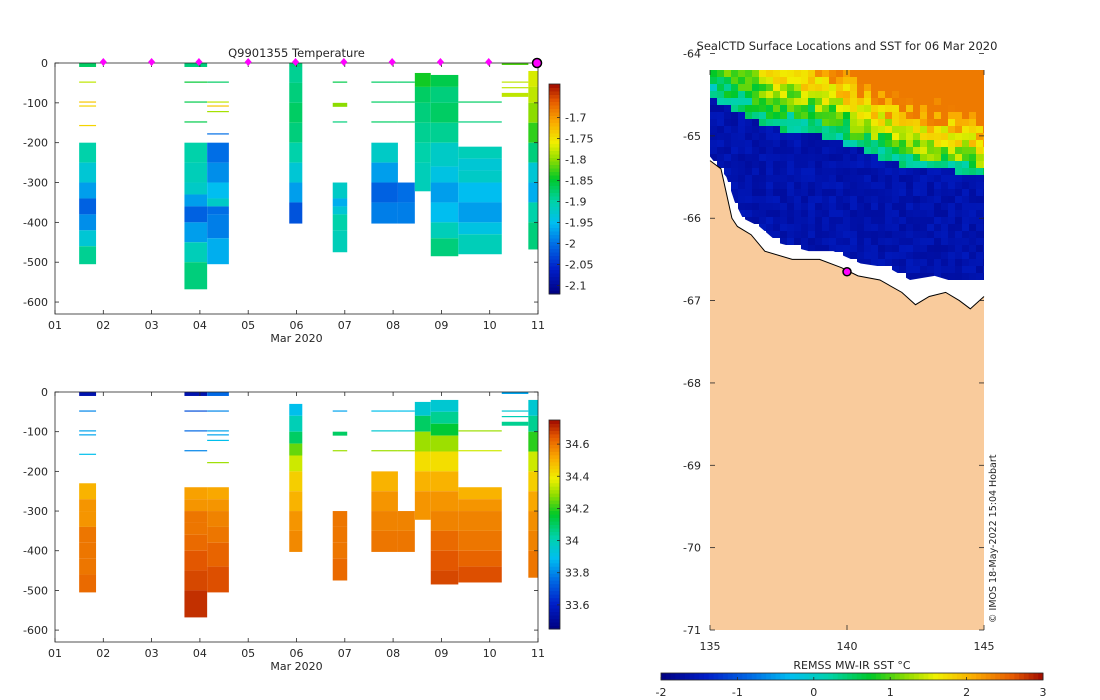 The image size is (1100, 700). I want to click on map-x-tick-label: 145, so click(984, 646).